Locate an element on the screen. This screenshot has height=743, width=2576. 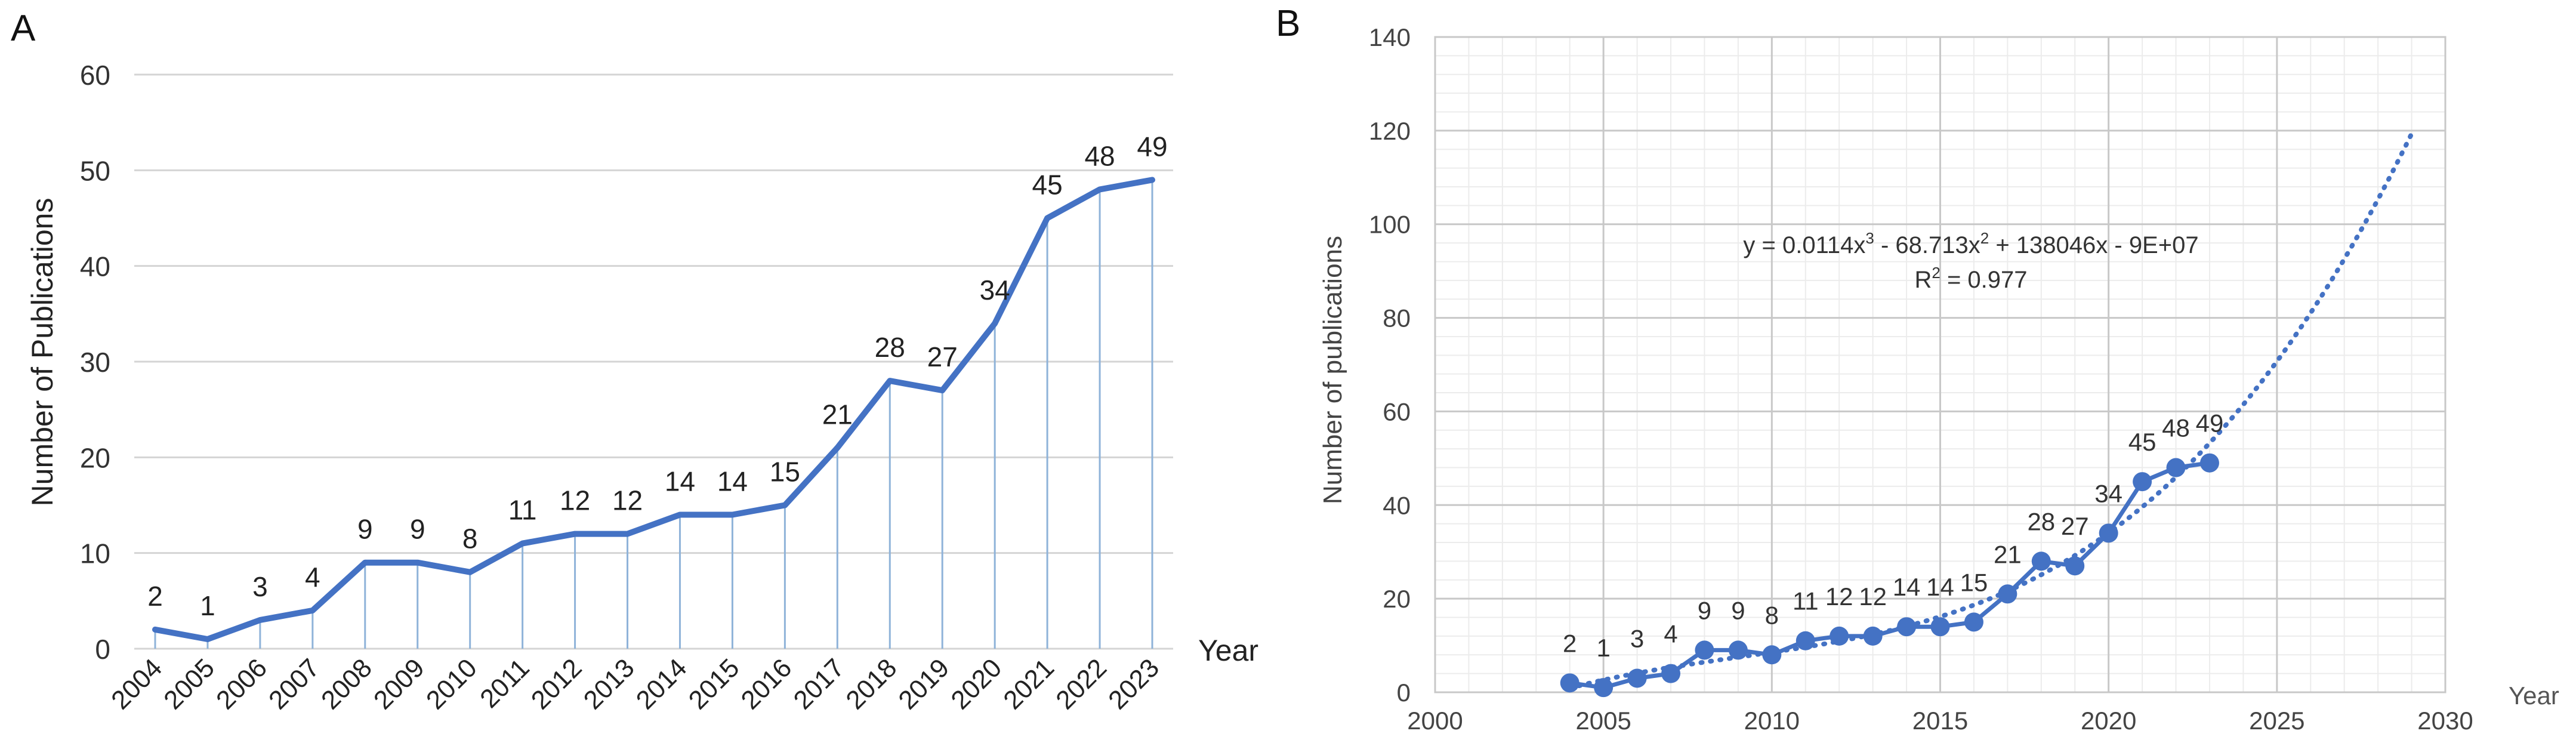
panel-b-y-tick: 120 is located at coordinates (1390, 131).